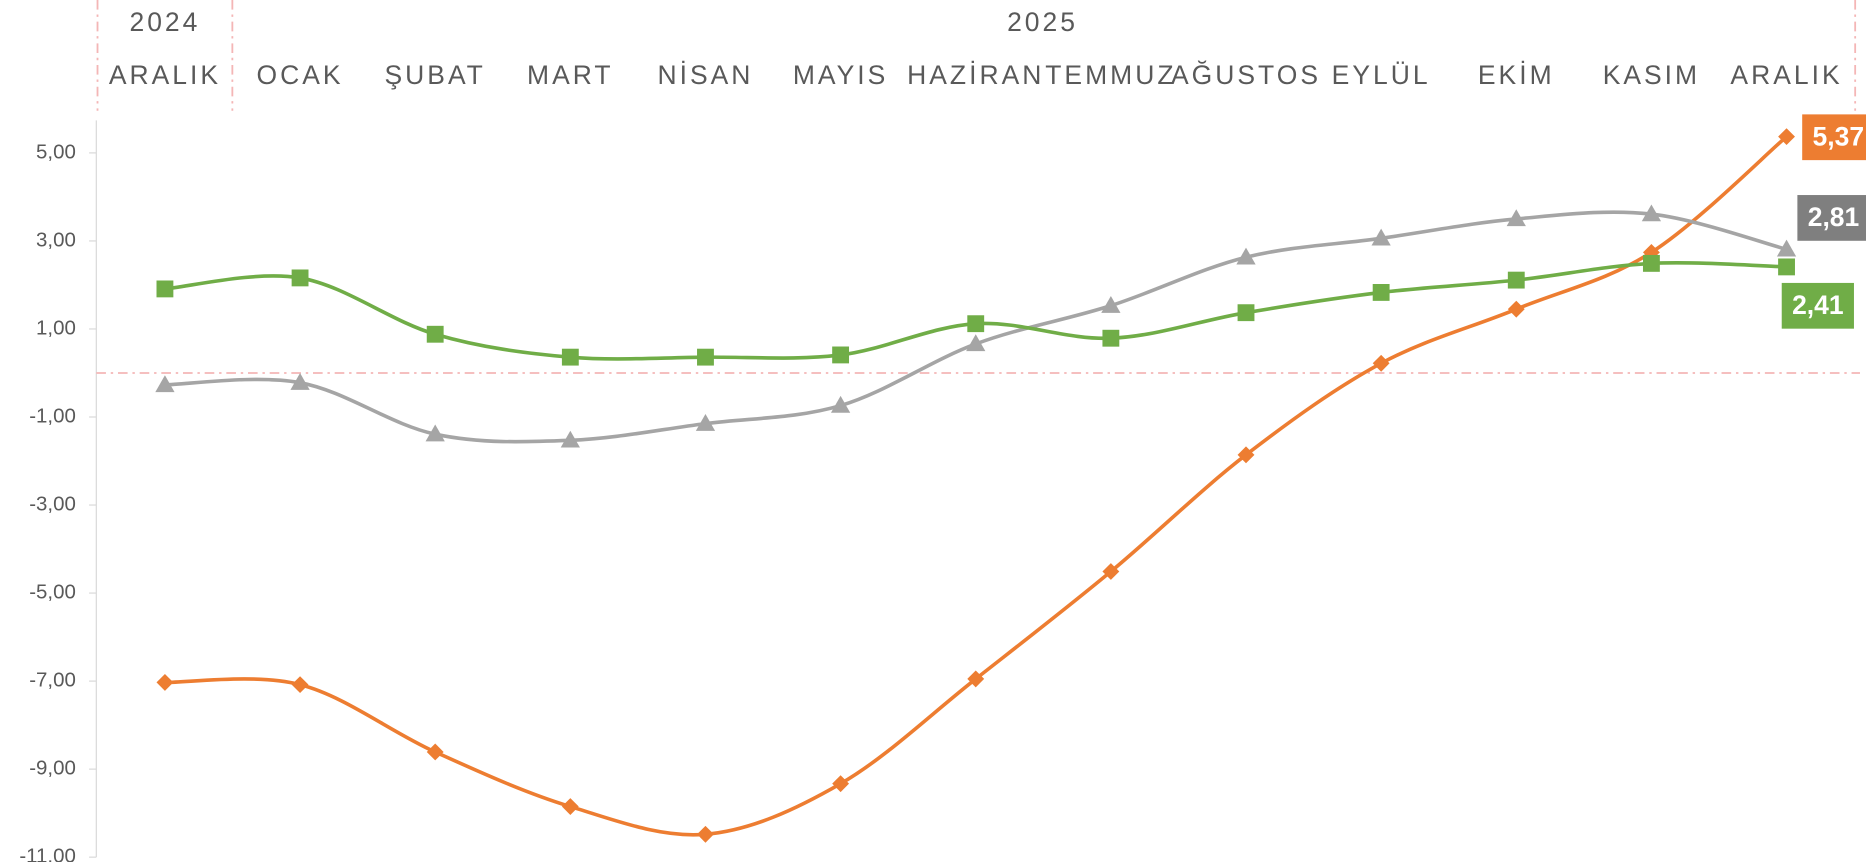 This screenshot has height=867, width=1866. Describe the element at coordinates (1381, 75) in the screenshot. I see `x-tick-label: EYLÜL` at that location.